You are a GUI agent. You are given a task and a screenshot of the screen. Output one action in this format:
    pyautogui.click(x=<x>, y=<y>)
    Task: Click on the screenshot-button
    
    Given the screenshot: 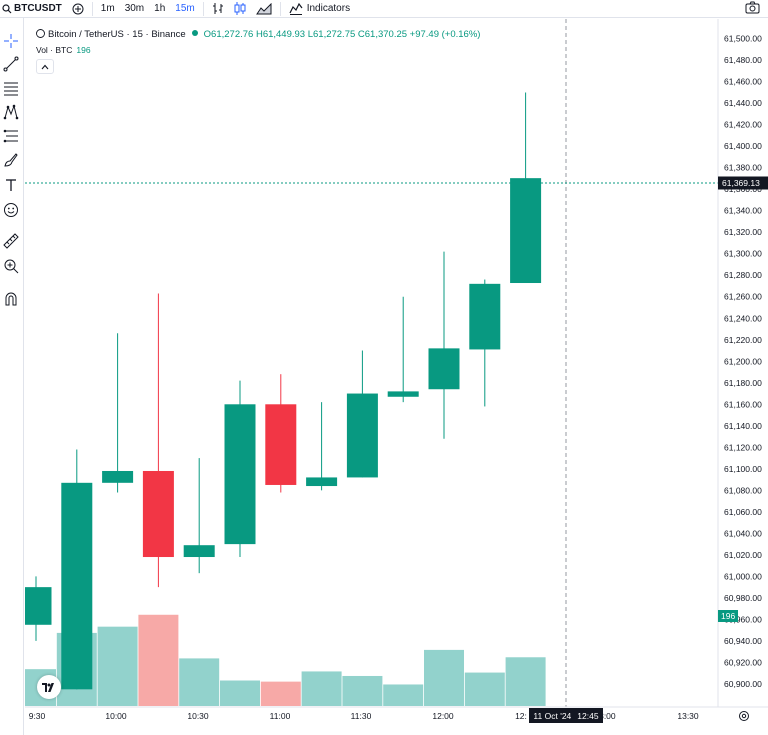 What is the action you would take?
    pyautogui.click(x=752, y=9)
    